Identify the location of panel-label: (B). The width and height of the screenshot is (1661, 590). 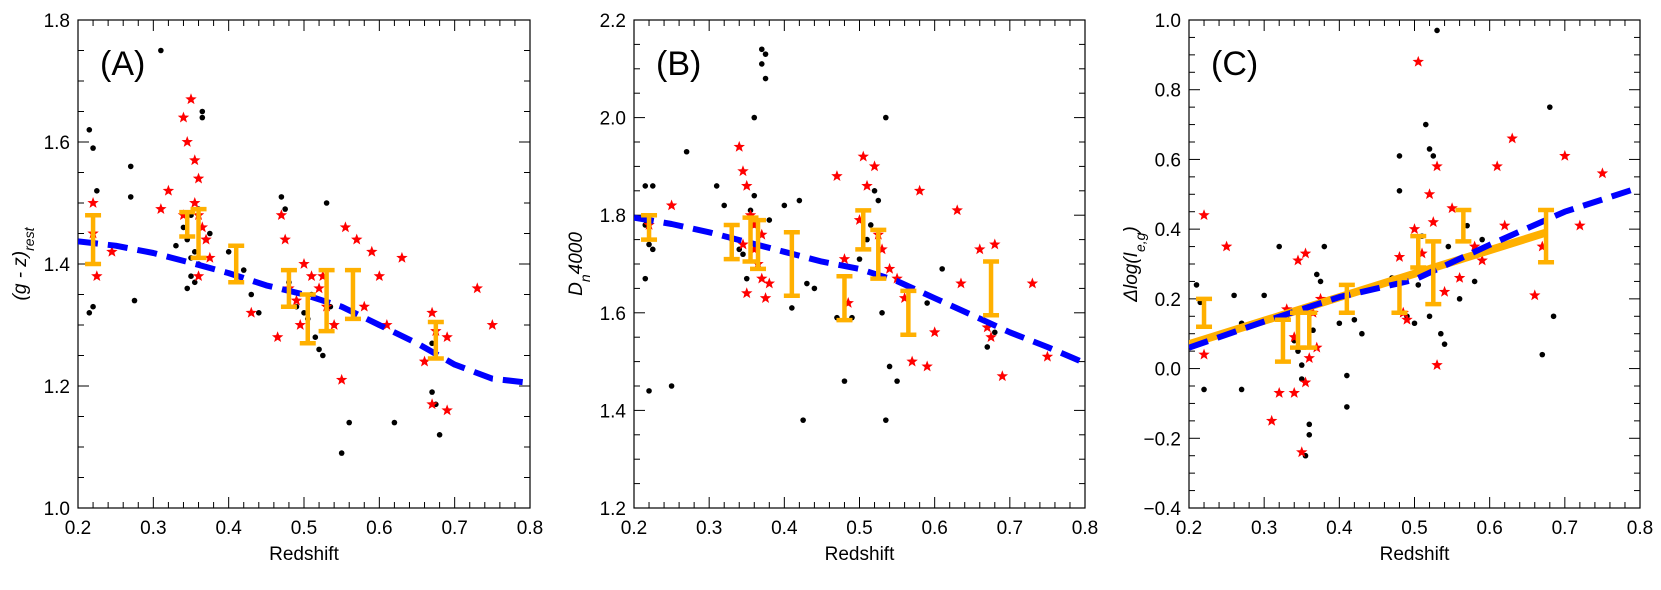
(678, 64).